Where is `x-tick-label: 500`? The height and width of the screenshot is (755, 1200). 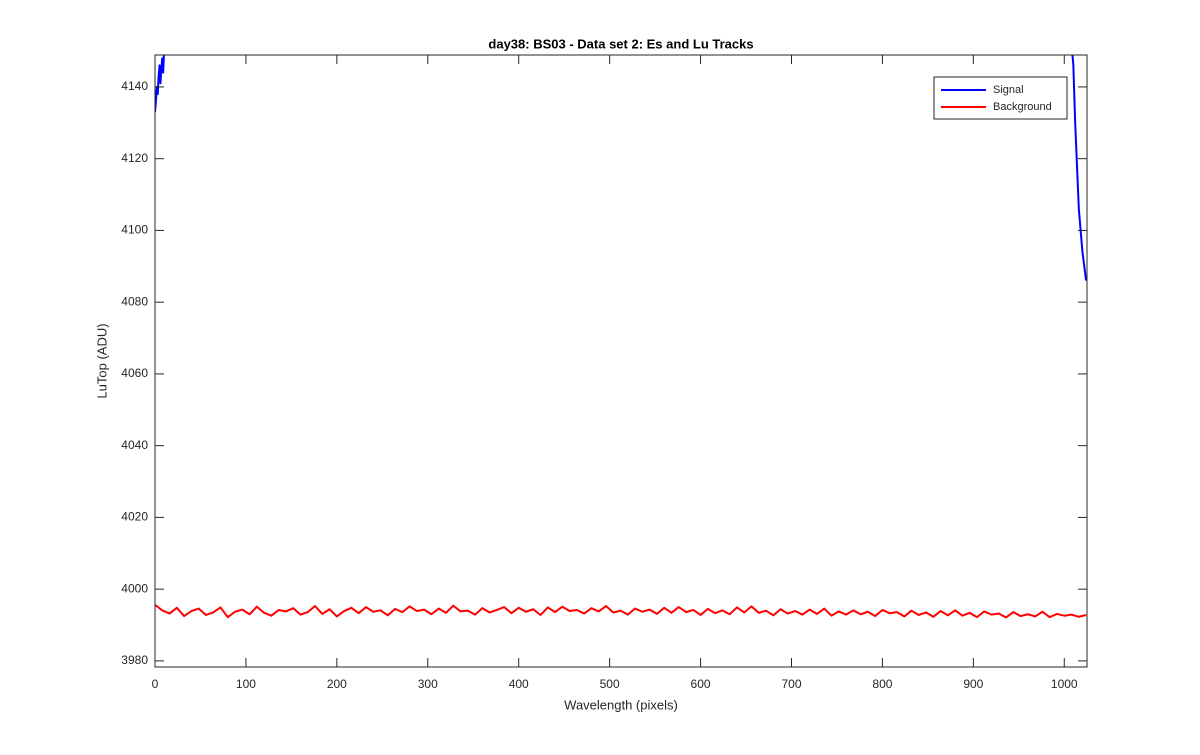 x-tick-label: 500 is located at coordinates (610, 684).